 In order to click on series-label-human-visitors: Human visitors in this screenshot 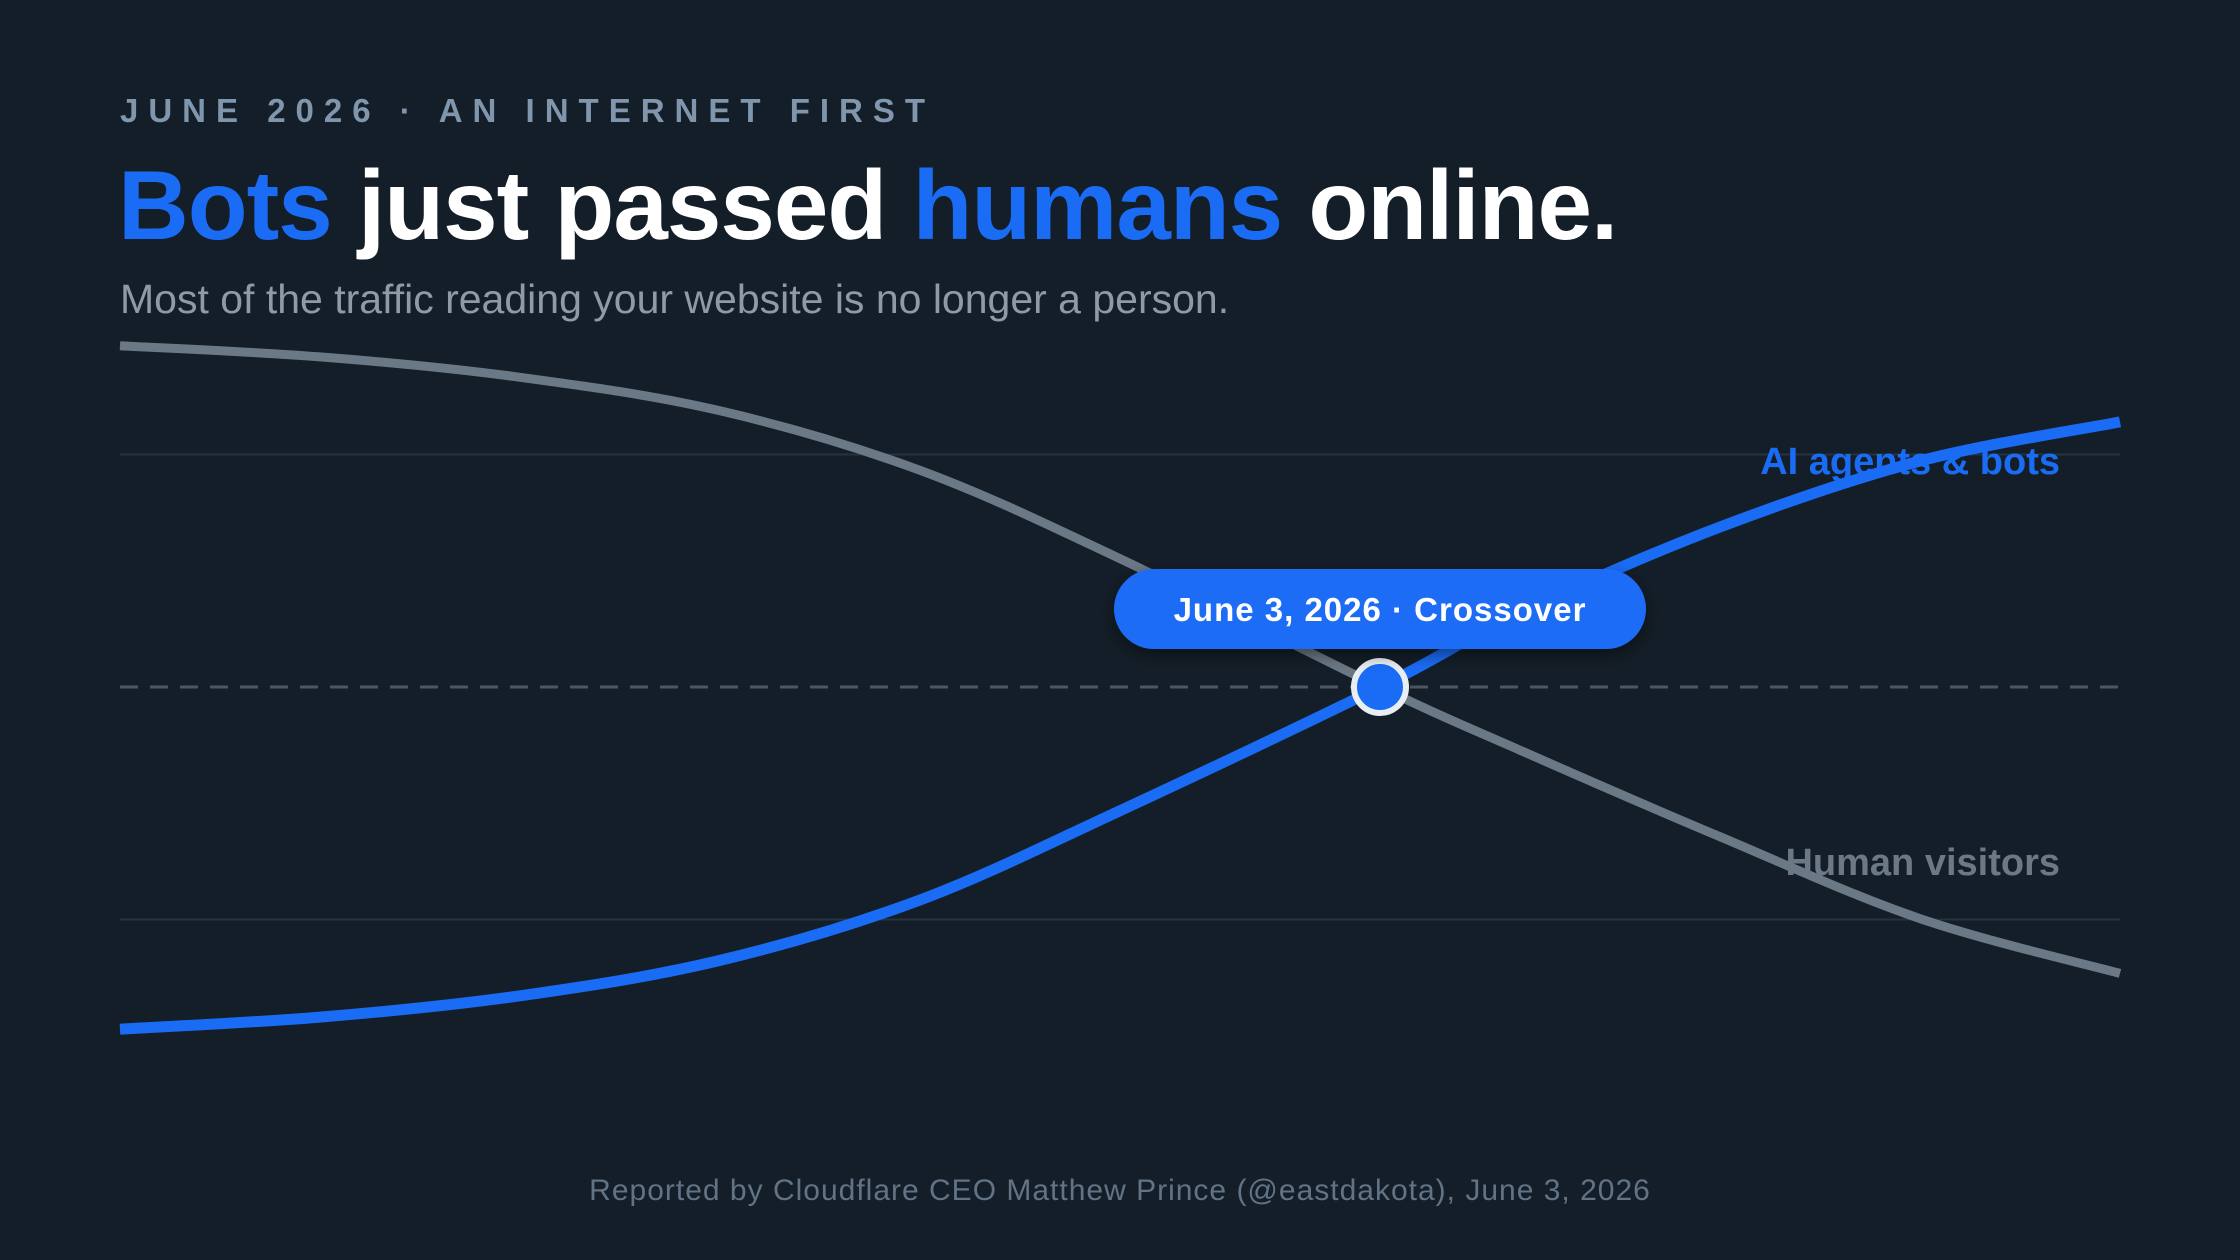, I will do `click(1922, 863)`.